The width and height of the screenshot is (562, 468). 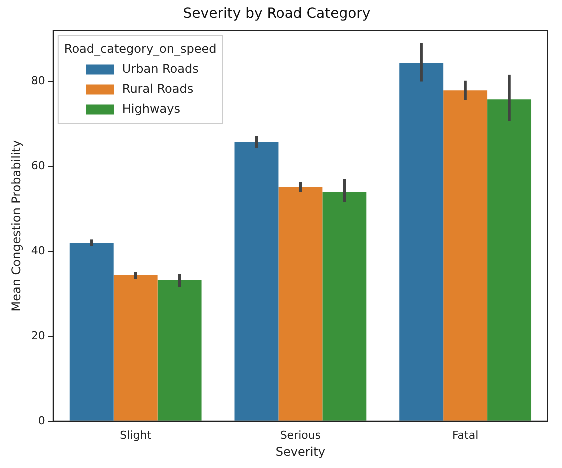 What do you see at coordinates (301, 451) in the screenshot?
I see `x-axis-title: Severity` at bounding box center [301, 451].